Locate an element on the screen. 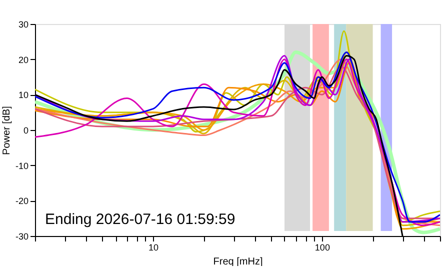 The height and width of the screenshot is (275, 448). y-tick-label: 20 is located at coordinates (23, 59).